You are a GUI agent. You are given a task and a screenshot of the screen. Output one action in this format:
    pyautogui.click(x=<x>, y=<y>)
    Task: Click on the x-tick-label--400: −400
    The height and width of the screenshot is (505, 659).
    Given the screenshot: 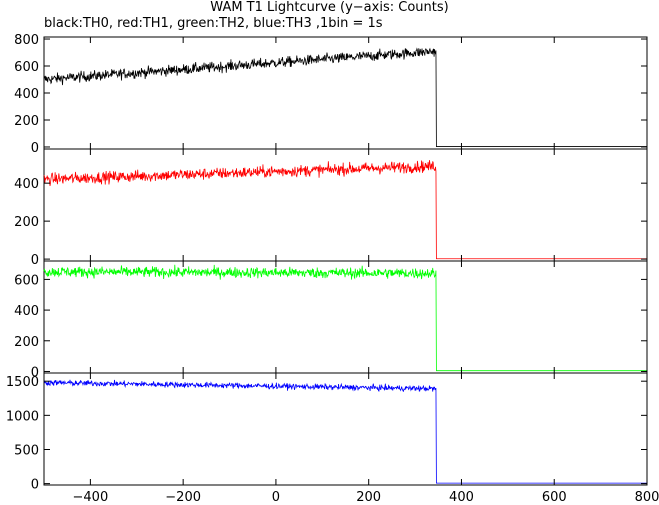 What is the action you would take?
    pyautogui.click(x=91, y=497)
    